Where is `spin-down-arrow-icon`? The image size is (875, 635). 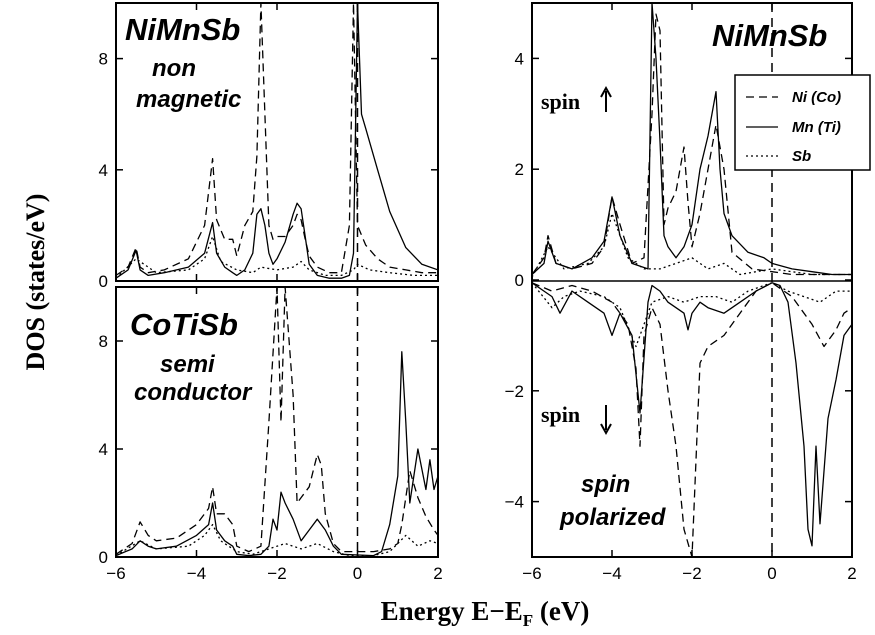 spin-down-arrow-icon is located at coordinates (606, 420).